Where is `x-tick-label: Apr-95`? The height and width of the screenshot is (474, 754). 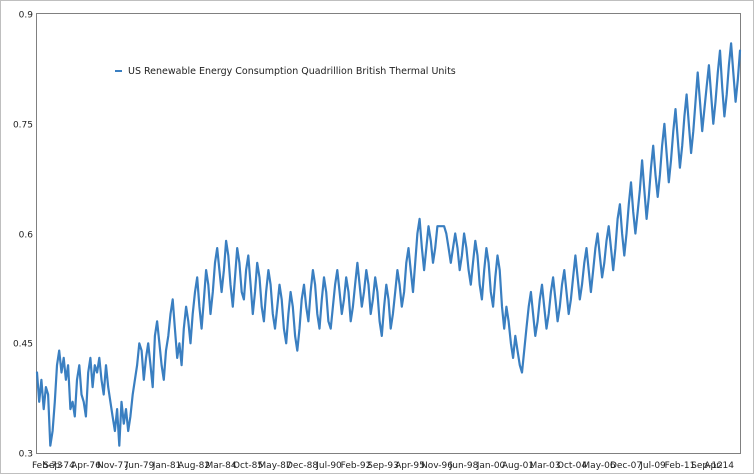 x-tick-label: Apr-95 is located at coordinates (410, 466).